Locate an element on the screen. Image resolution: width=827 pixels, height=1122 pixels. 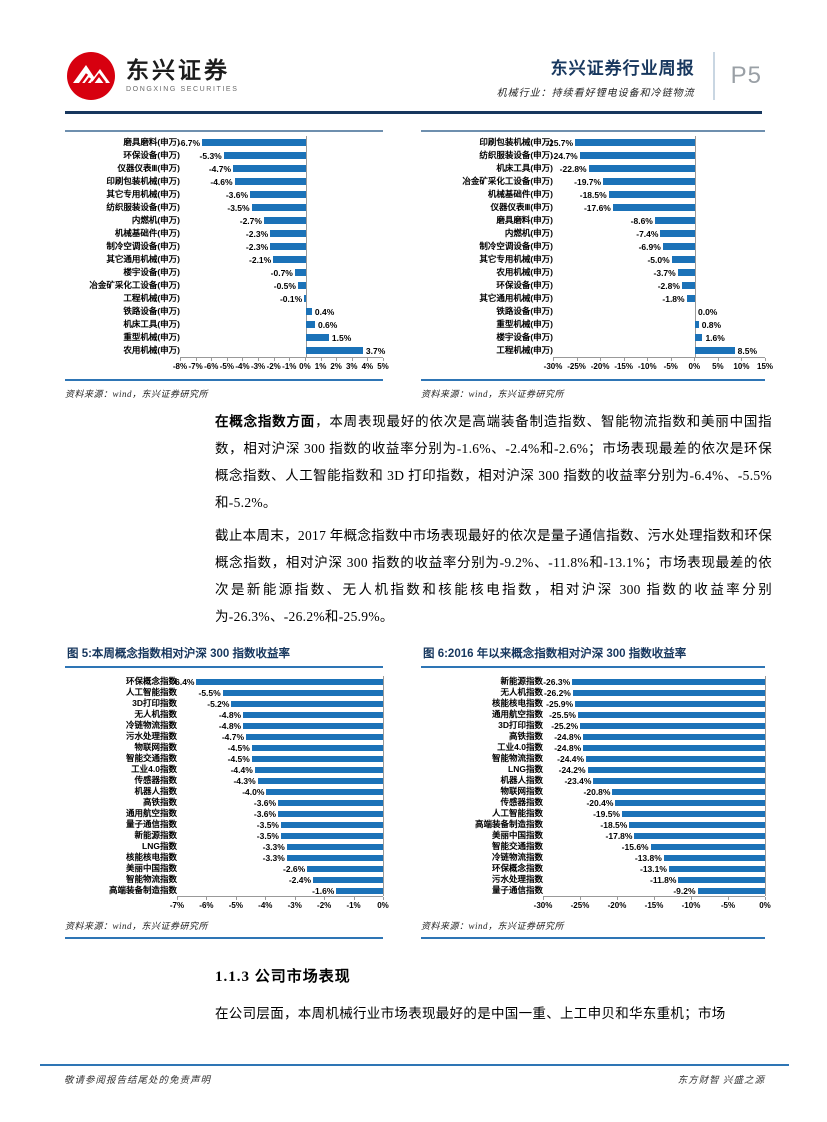
axis-tick-label: 2% is located at coordinates (336, 366).